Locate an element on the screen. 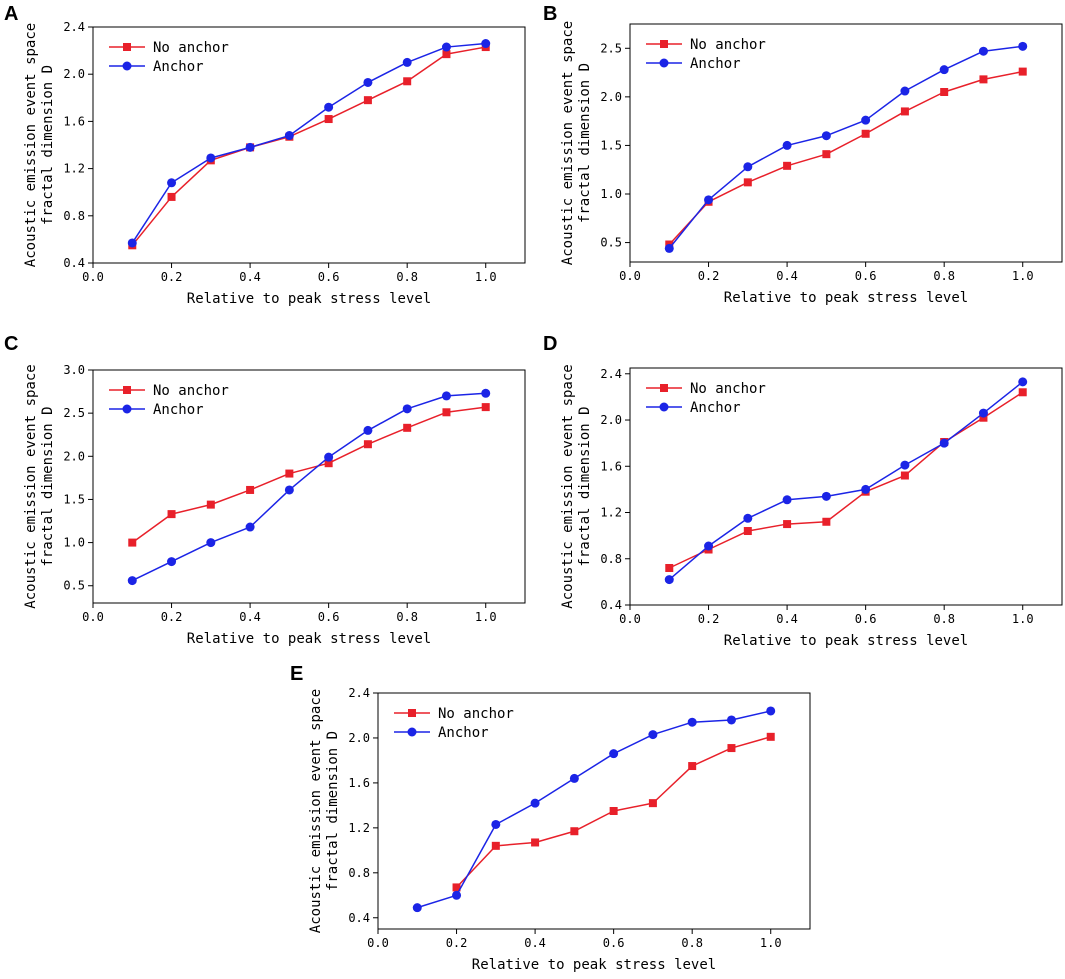  legend-entry-no-anchor: No anchor is located at coordinates (169, 48).